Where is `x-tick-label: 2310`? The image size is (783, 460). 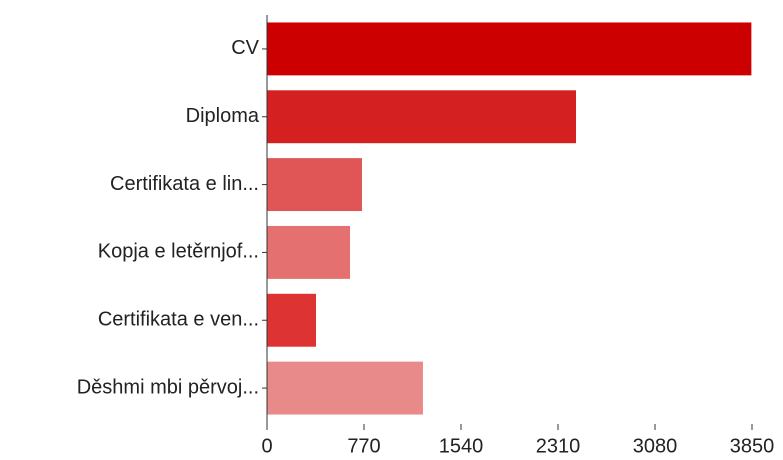 x-tick-label: 2310 is located at coordinates (558, 446).